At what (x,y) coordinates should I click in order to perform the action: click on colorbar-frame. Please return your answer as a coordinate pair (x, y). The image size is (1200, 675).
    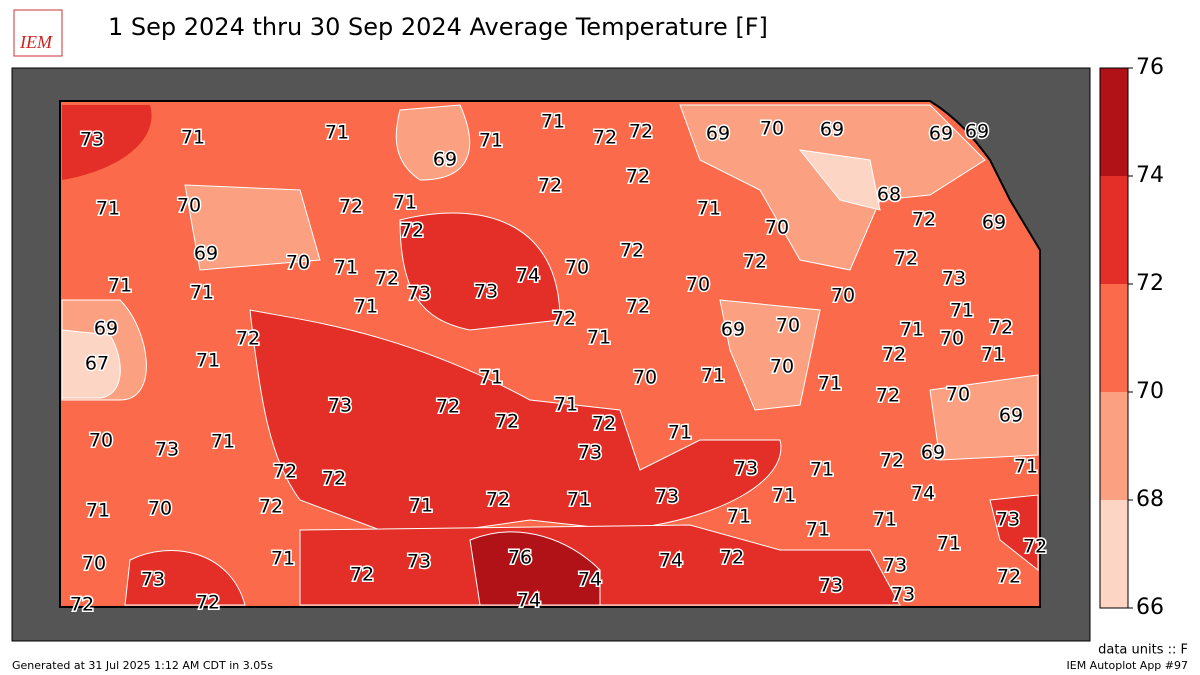
    Looking at the image, I should click on (1114, 338).